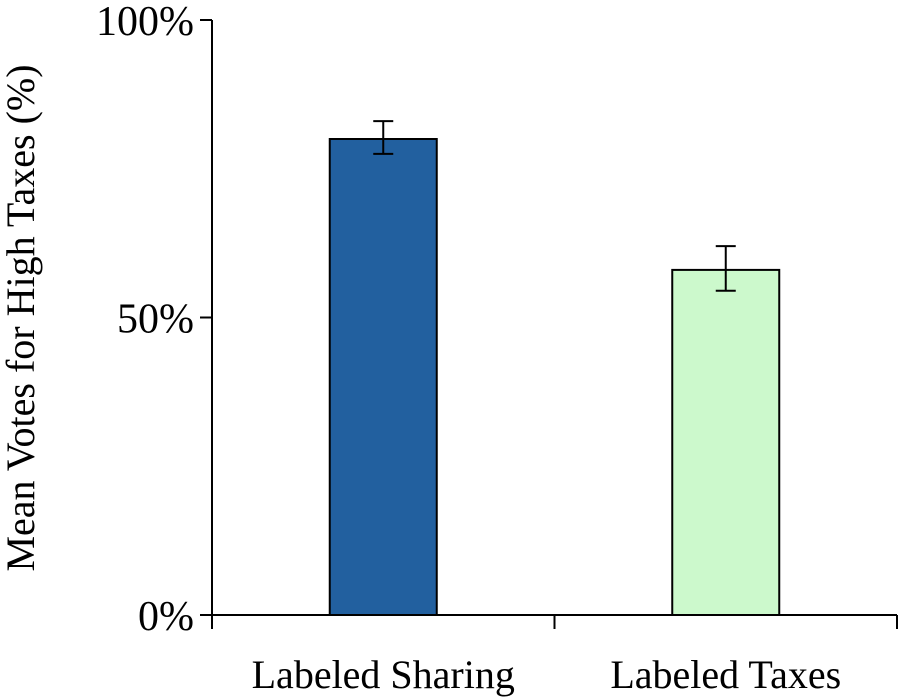  Describe the element at coordinates (383, 674) in the screenshot. I see `x-category-label: Labeled Sharing` at that location.